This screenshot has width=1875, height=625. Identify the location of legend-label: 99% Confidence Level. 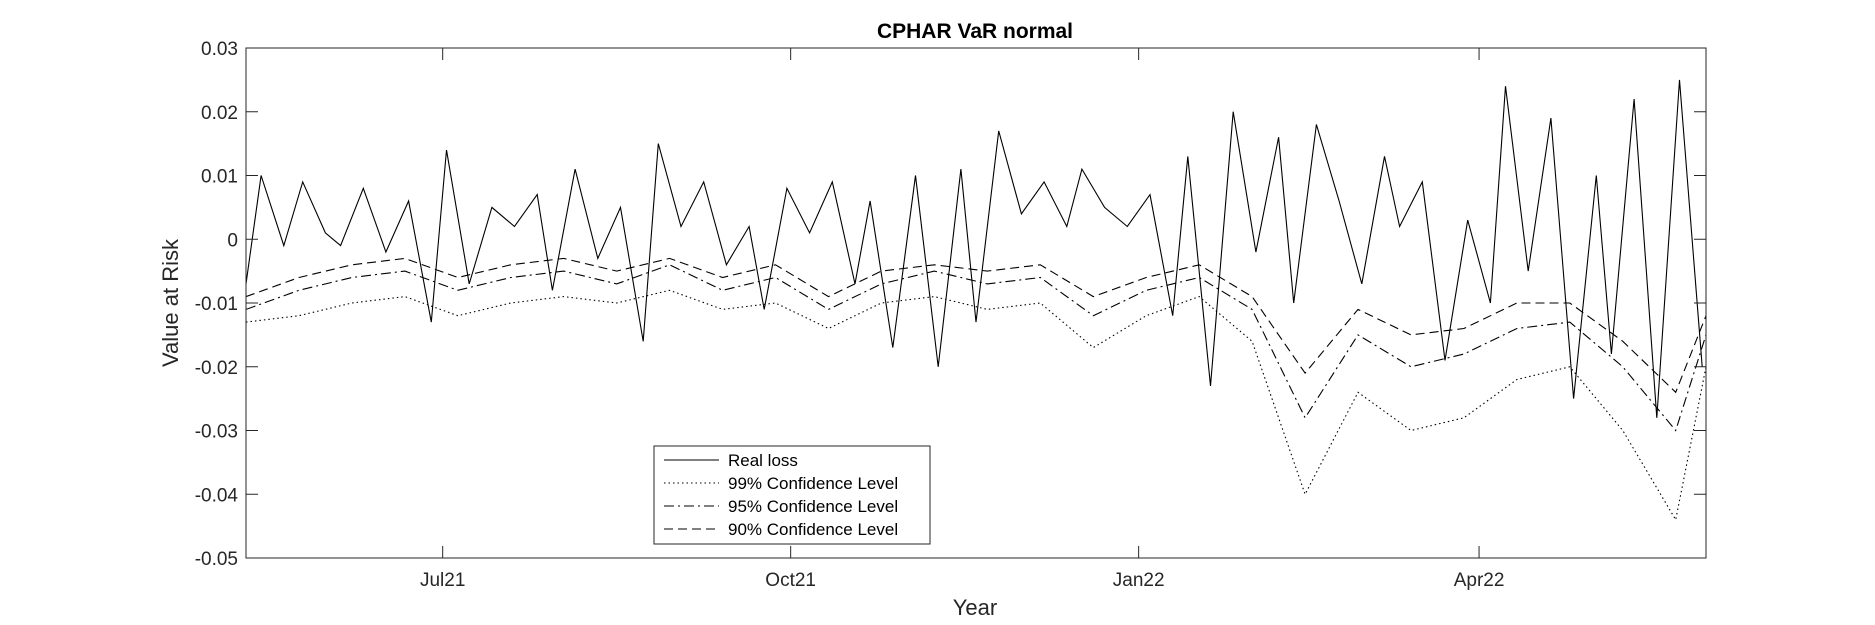
(813, 483).